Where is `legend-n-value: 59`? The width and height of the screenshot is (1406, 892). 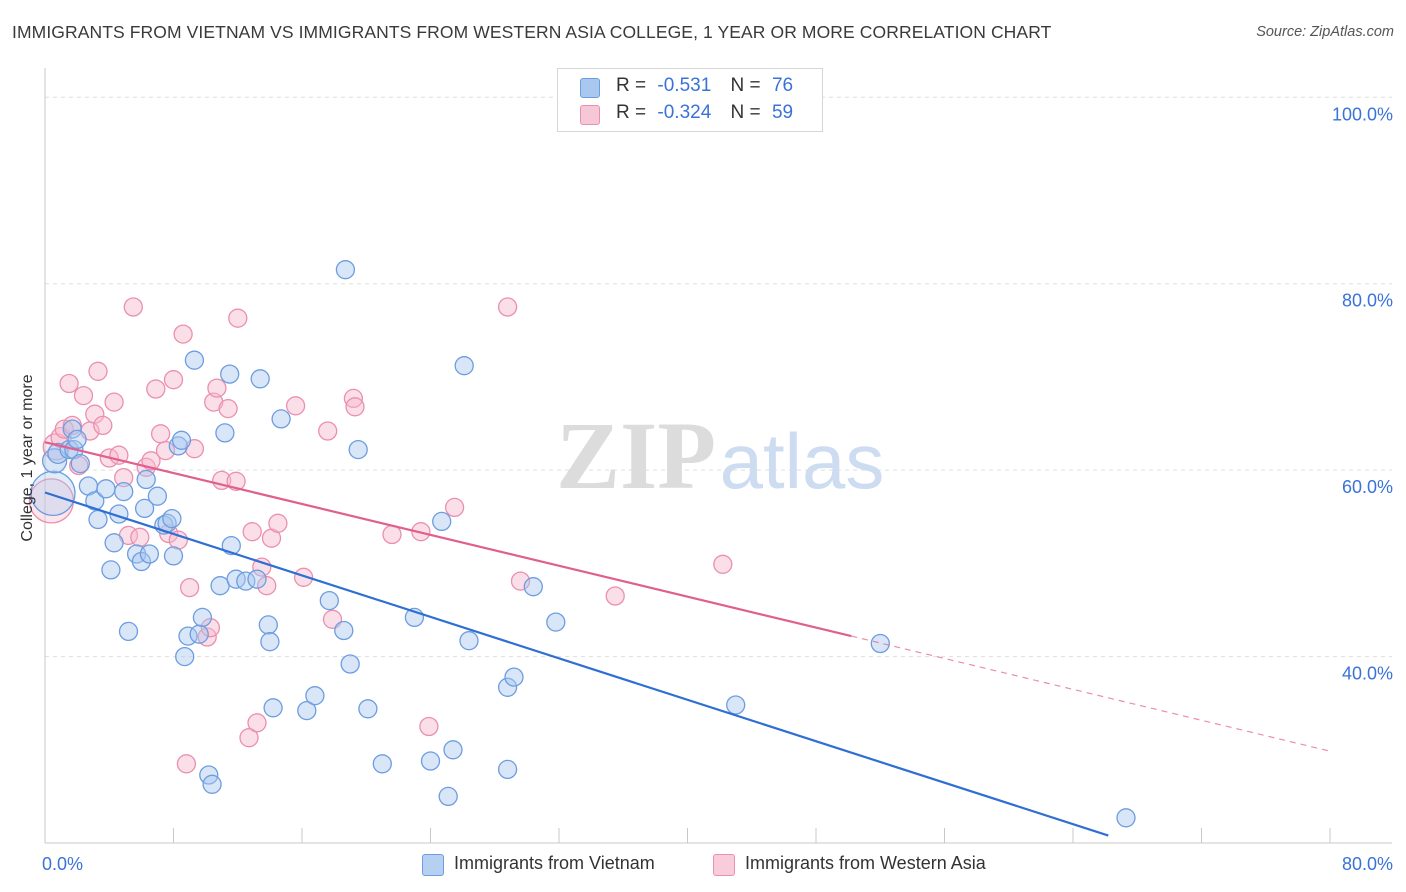 legend-n-value: 59 is located at coordinates (782, 112).